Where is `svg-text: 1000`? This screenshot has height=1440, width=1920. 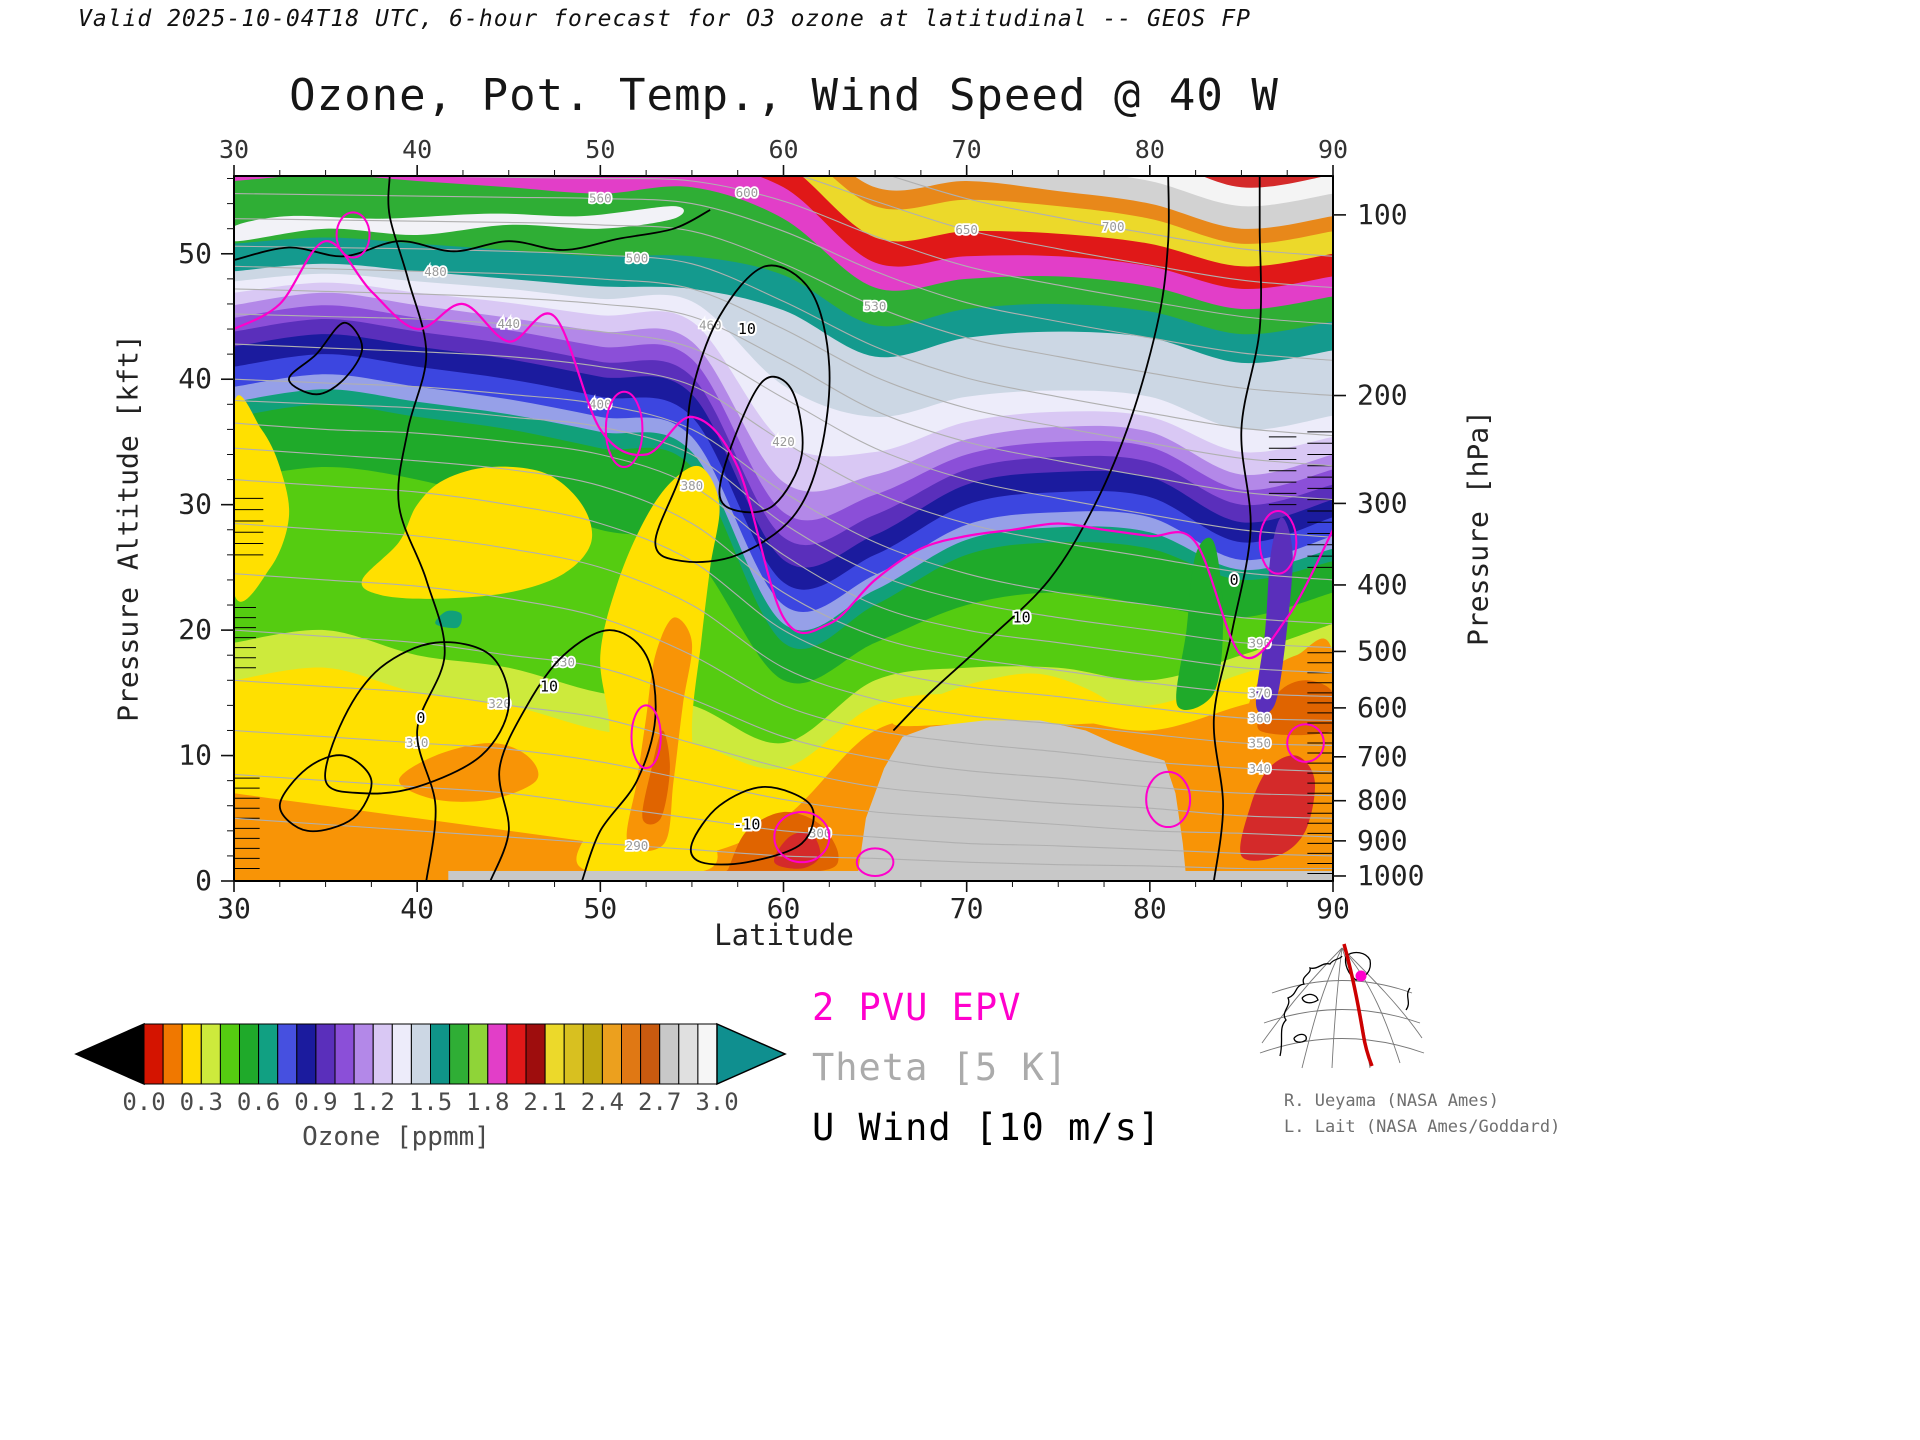 svg-text: 1000 is located at coordinates (1390, 875).